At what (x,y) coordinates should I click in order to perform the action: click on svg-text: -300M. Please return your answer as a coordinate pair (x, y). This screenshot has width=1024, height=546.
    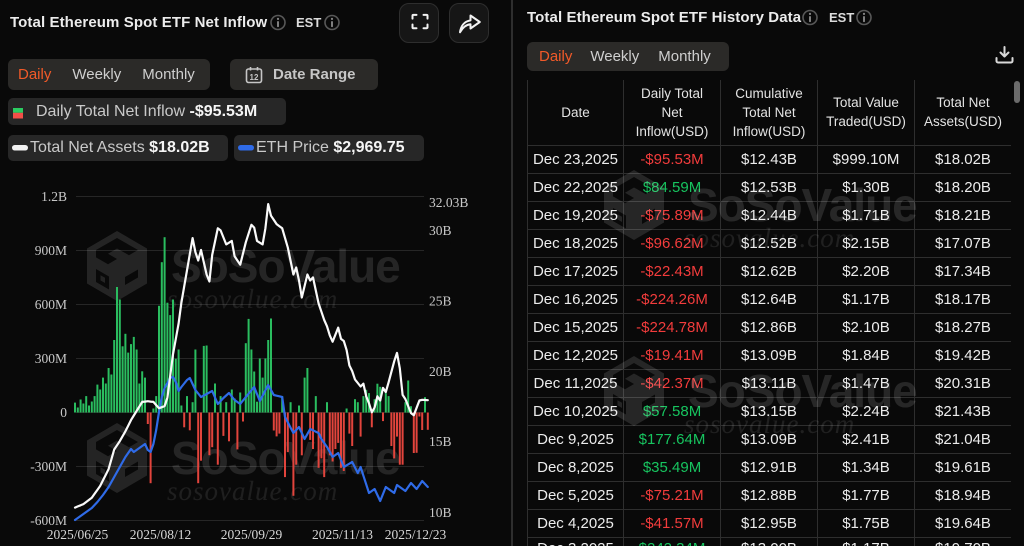
    Looking at the image, I should click on (48, 466).